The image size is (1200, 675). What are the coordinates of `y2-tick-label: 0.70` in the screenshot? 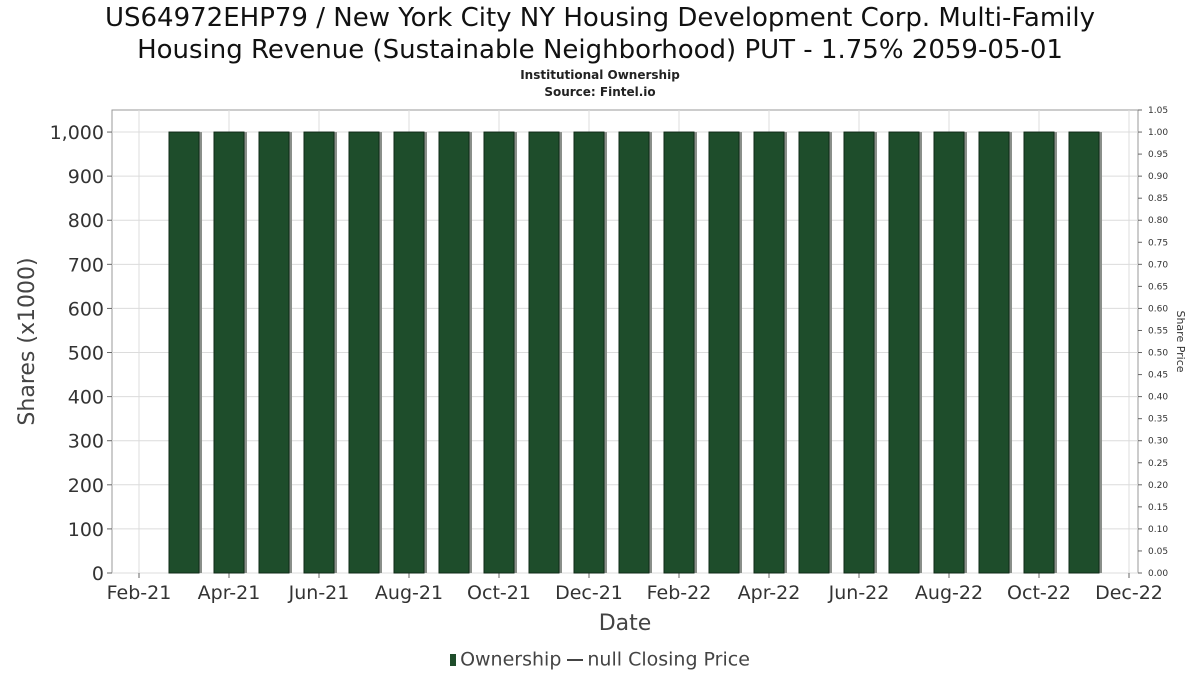 It's located at (1158, 265).